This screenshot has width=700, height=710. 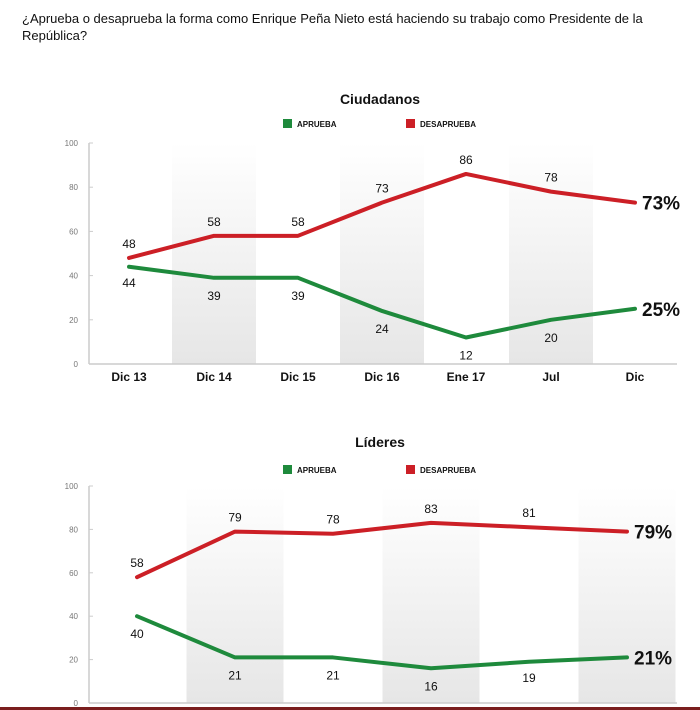 I want to click on series-line-desaprueba, so click(x=382, y=550).